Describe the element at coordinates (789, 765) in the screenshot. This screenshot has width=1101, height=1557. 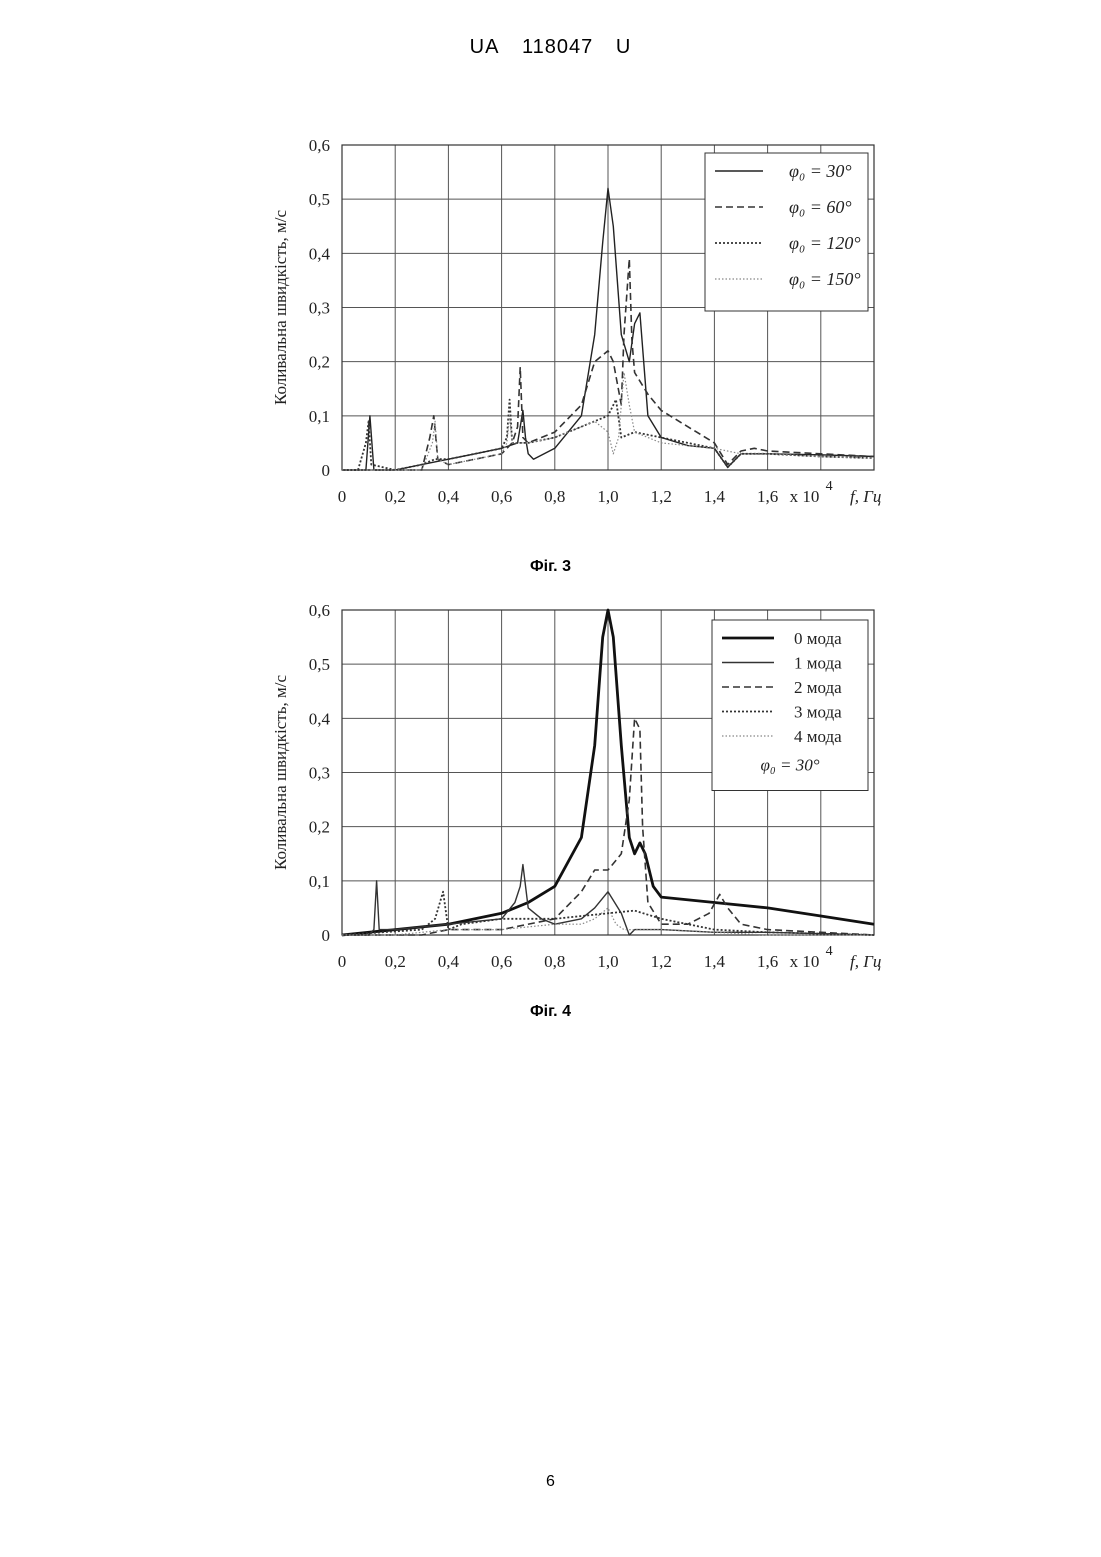
I see `legend-note: φ₀ = 30°` at that location.